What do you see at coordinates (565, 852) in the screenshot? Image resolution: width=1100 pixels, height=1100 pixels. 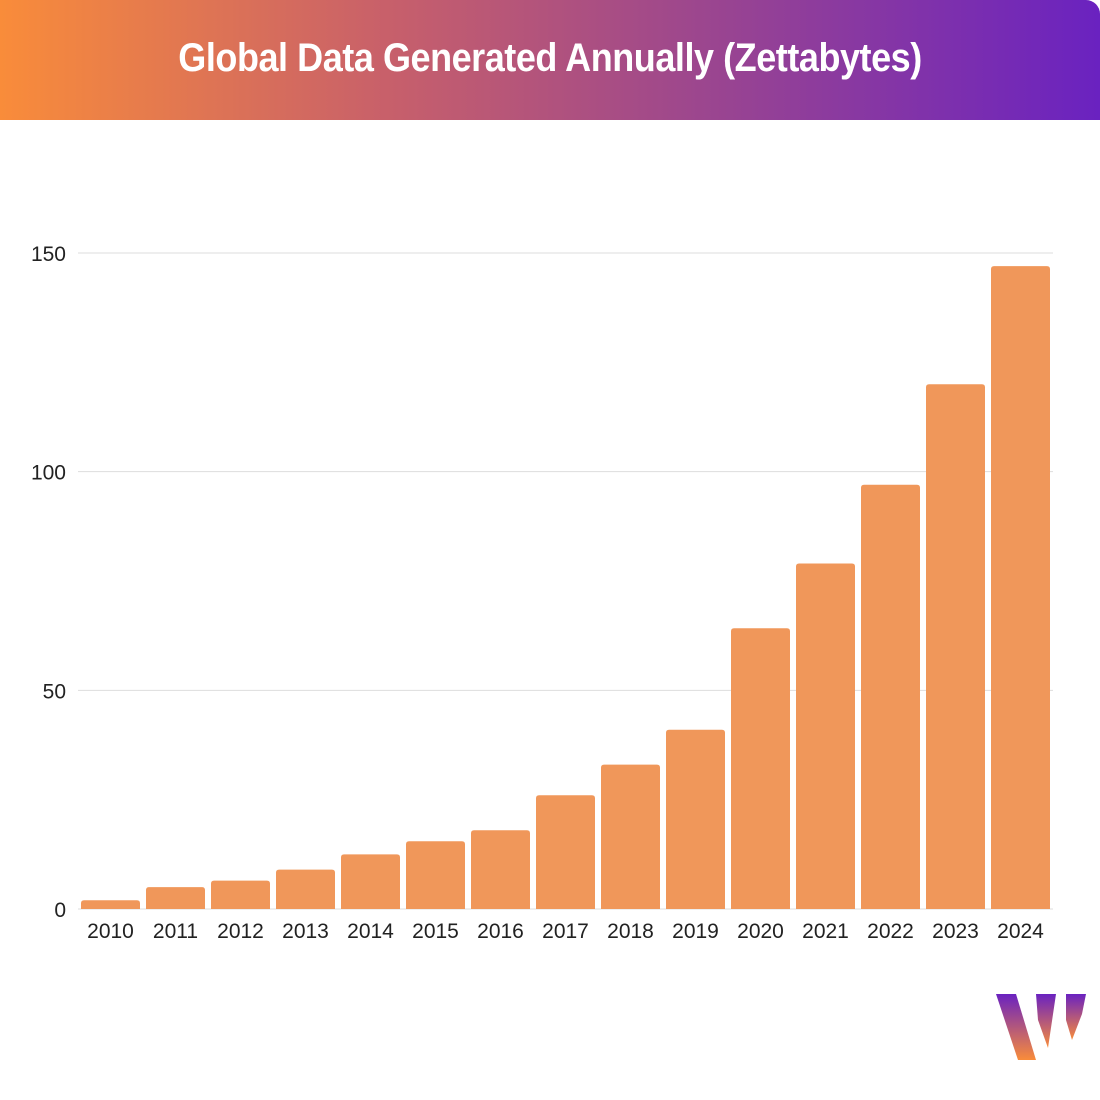 I see `bar-2017` at bounding box center [565, 852].